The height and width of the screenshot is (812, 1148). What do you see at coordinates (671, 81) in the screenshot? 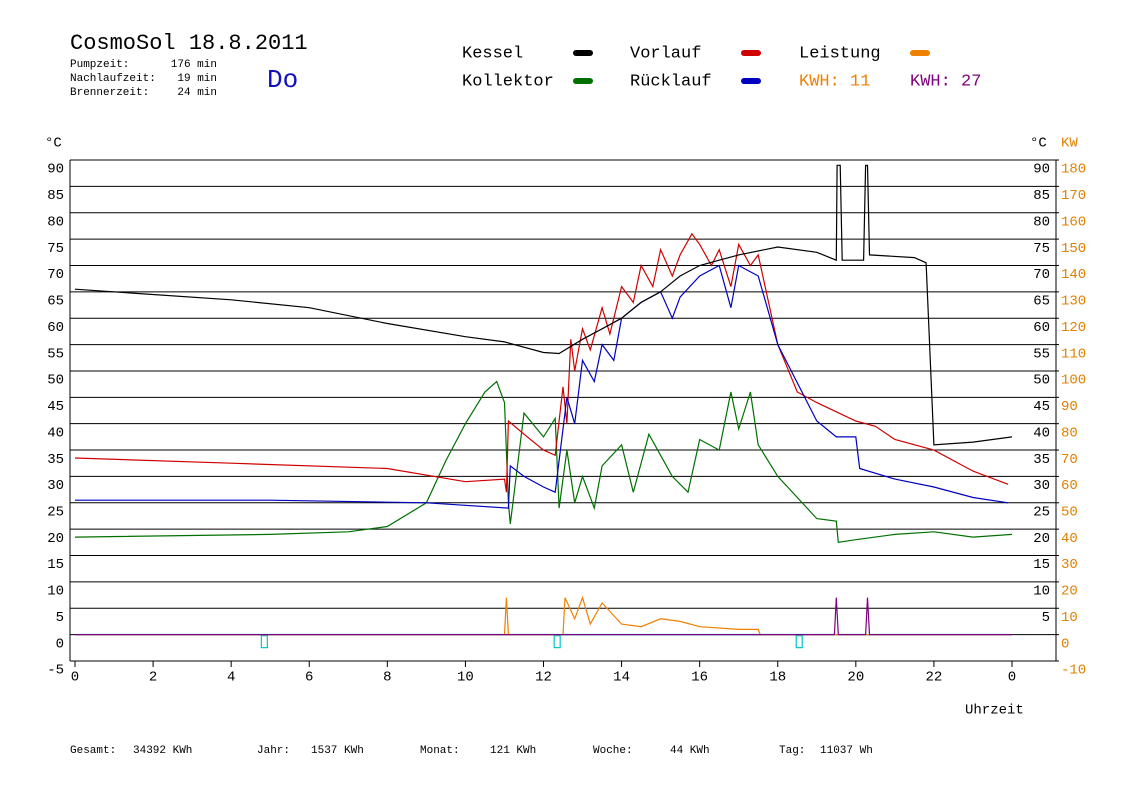
I see `legend-label: Rücklauf` at bounding box center [671, 81].